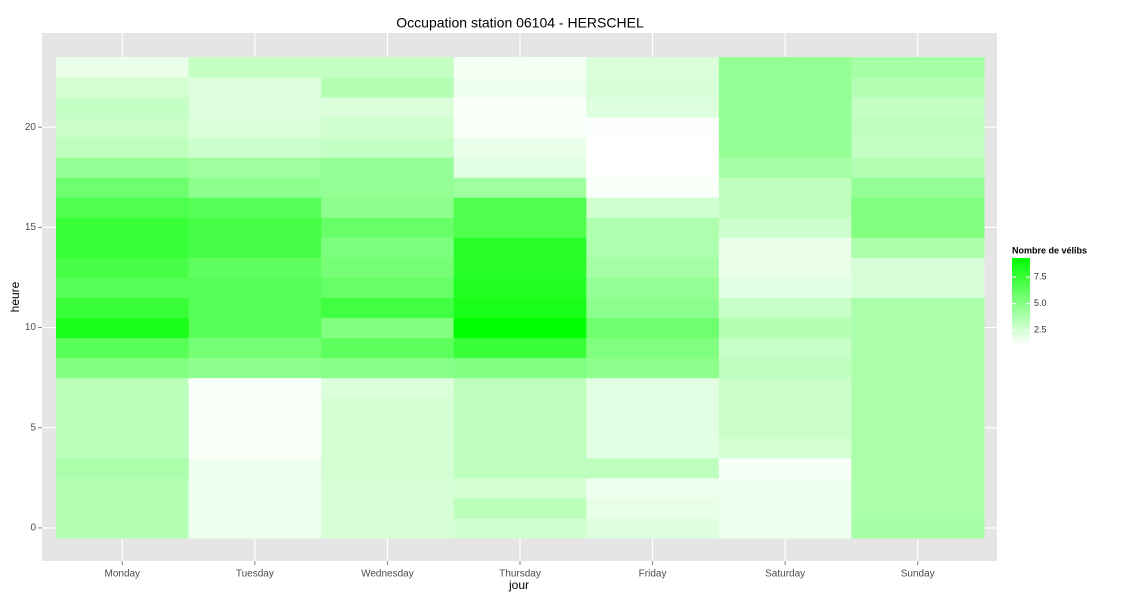 The image size is (1125, 600). Describe the element at coordinates (518, 585) in the screenshot. I see `x-axis-label: jour` at that location.